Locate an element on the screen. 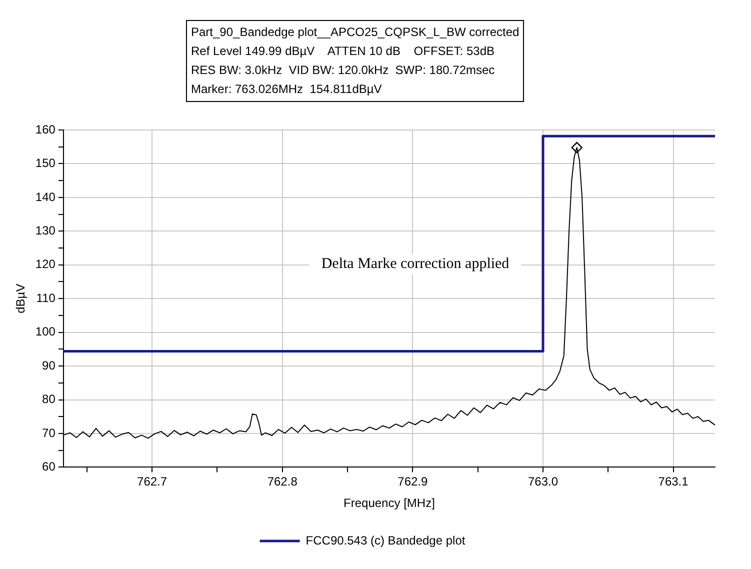  chart-title: Part_90_Bandedge plot__APCO25_CQPSK_L_BW corrected is located at coordinates (355, 32).